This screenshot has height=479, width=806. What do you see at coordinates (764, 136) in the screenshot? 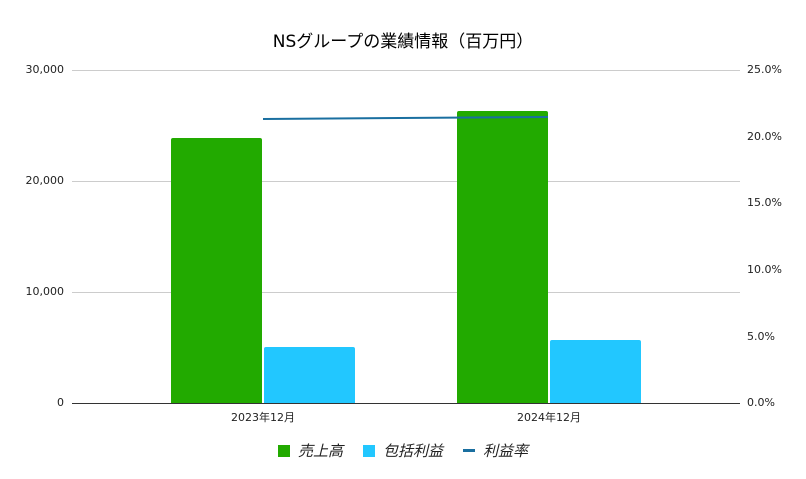
I see `right-axis-tick: 20.0%` at bounding box center [764, 136].